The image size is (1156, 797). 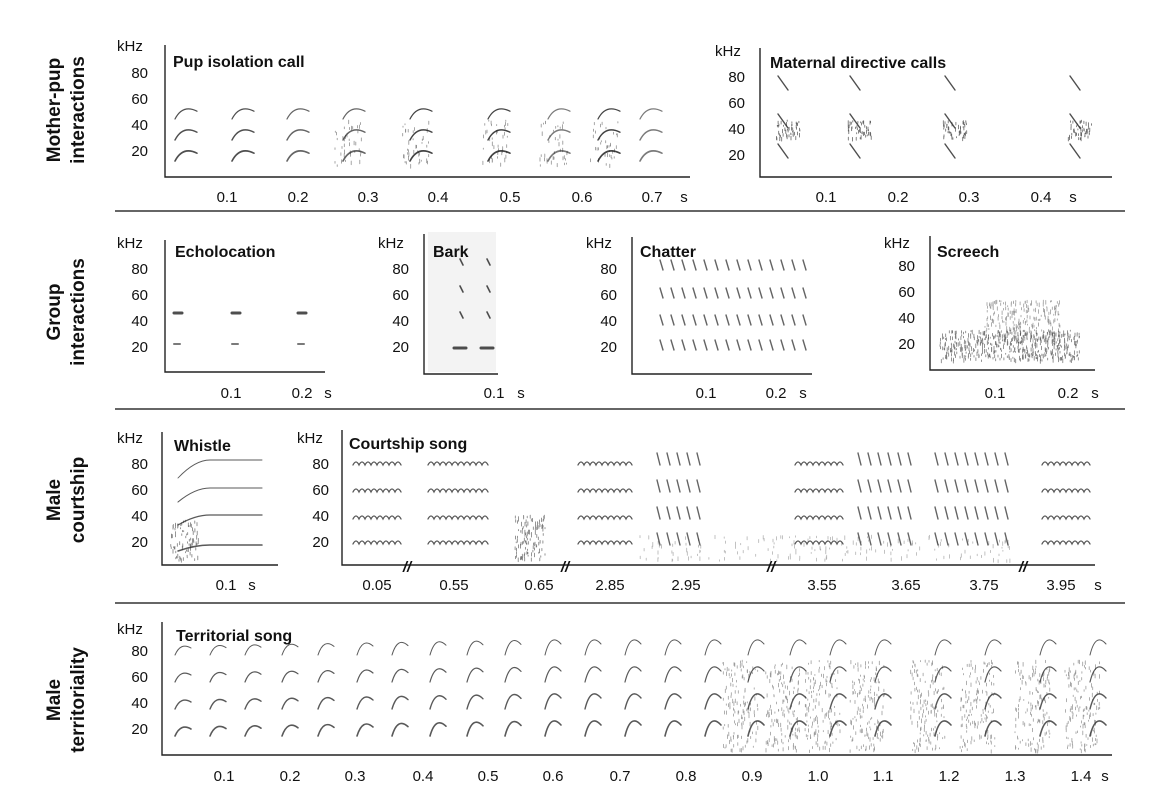 What do you see at coordinates (968, 252) in the screenshot?
I see `panel-title: Screech` at bounding box center [968, 252].